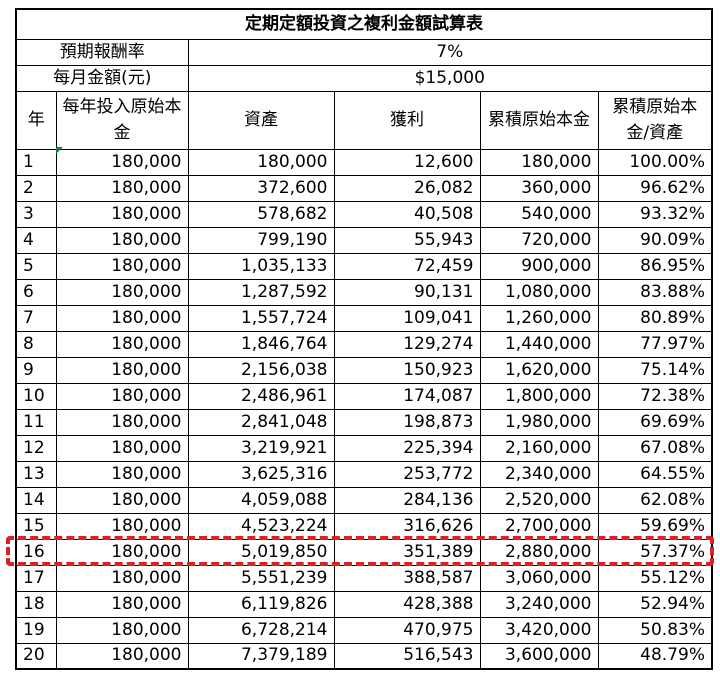  Describe the element at coordinates (261, 318) in the screenshot. I see `cell-assets: 1,557,724` at that location.